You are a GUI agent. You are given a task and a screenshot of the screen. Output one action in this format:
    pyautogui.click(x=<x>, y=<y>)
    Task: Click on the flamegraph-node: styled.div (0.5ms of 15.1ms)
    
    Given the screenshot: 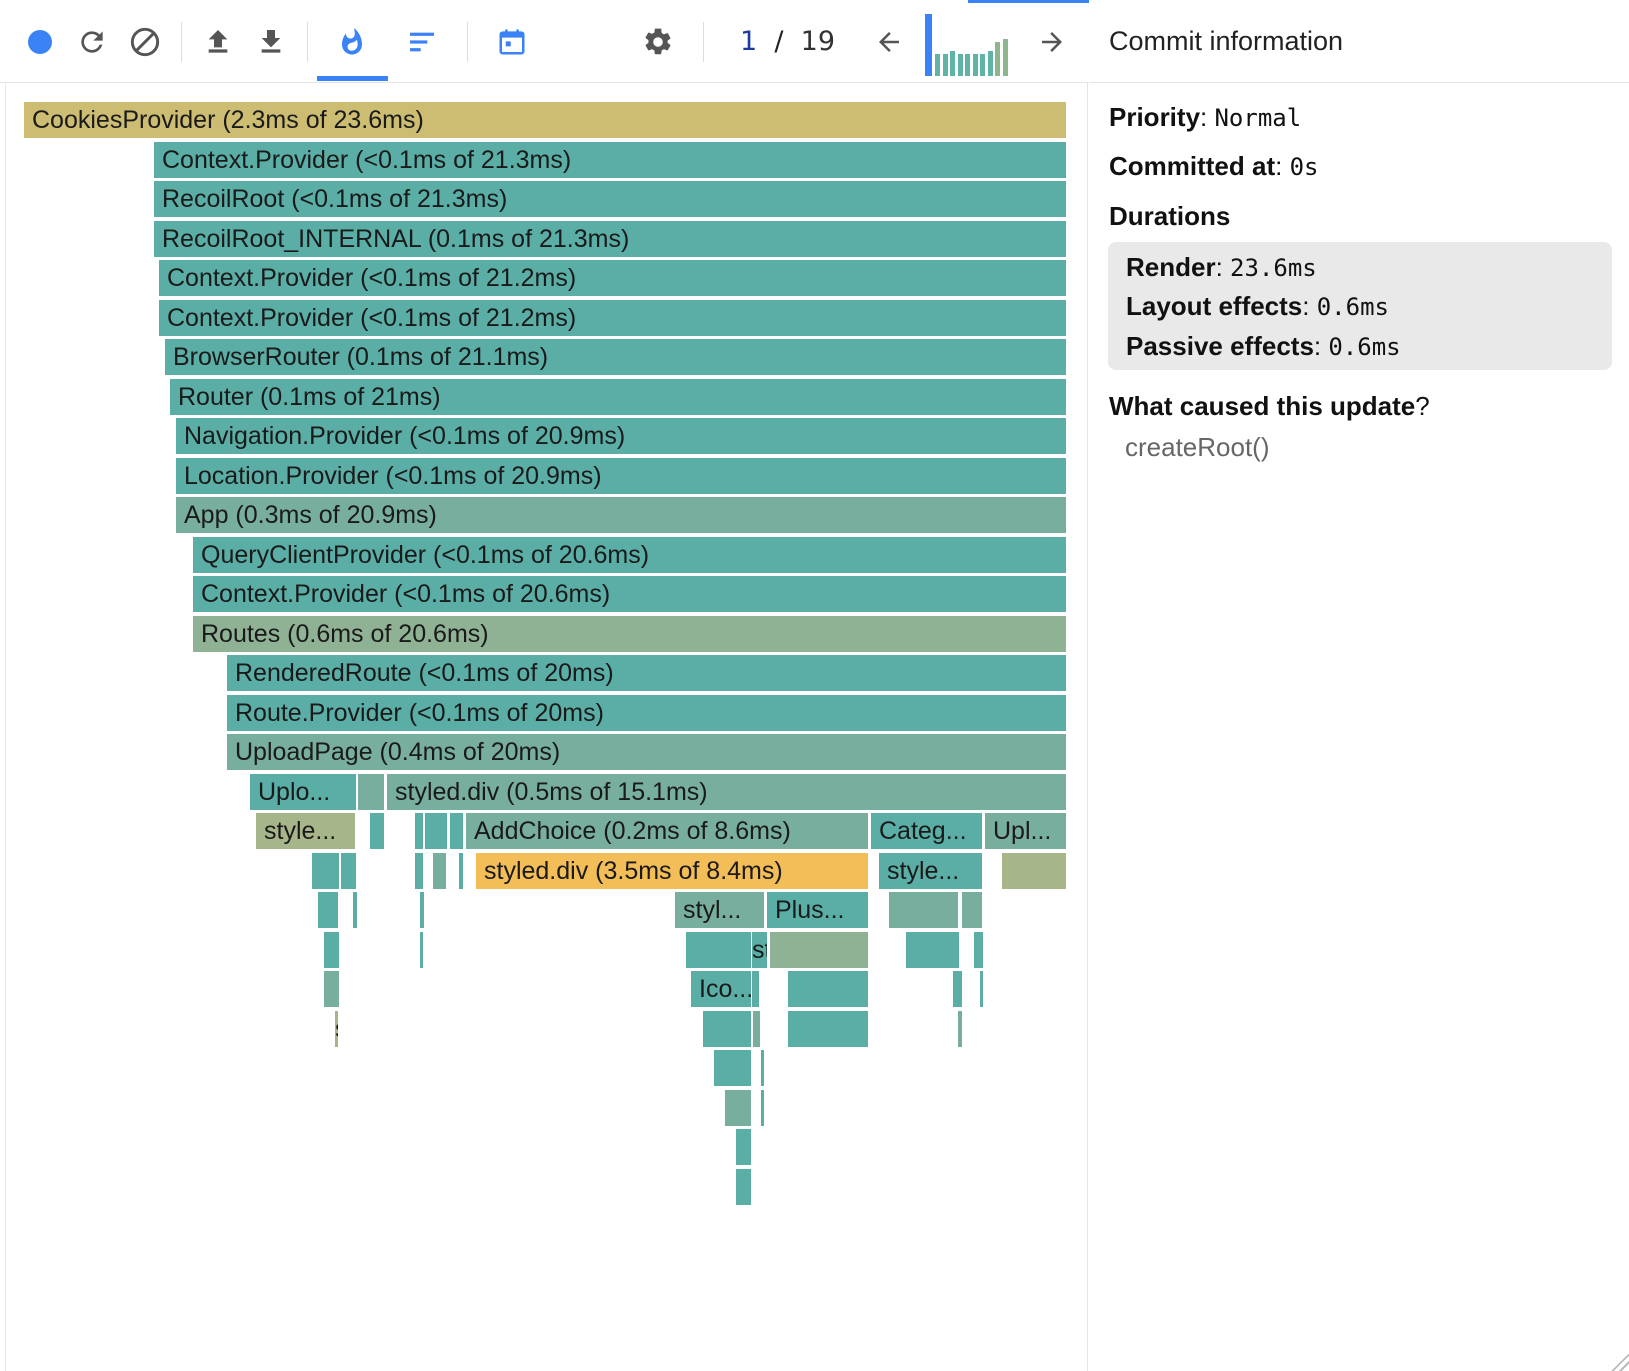 What is the action you would take?
    pyautogui.click(x=726, y=791)
    